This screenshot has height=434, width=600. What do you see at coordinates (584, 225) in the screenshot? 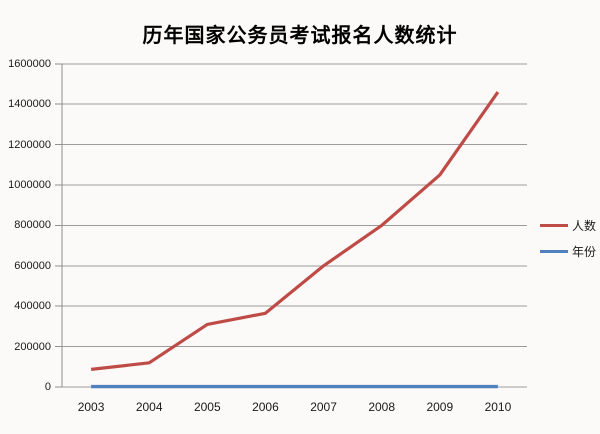
I see `legend-label: 人数` at bounding box center [584, 225].